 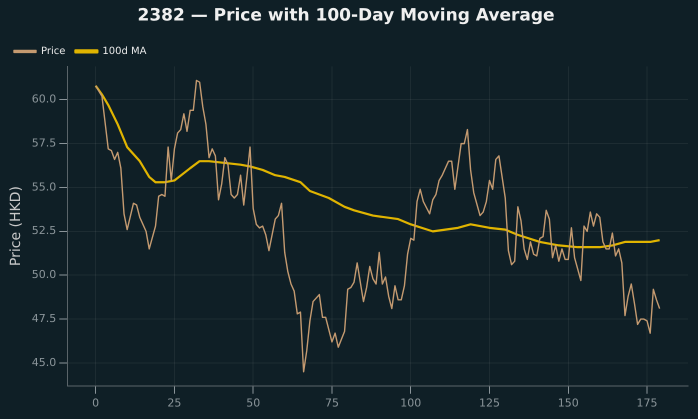 What do you see at coordinates (568, 403) in the screenshot?
I see `x-tick-label: 150` at bounding box center [568, 403].